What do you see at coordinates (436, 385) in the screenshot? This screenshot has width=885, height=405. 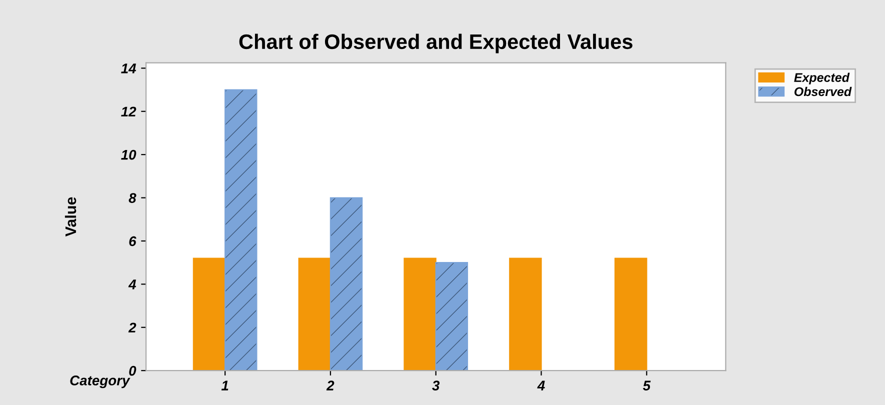 I see `x-tick-label: 3` at bounding box center [436, 385].